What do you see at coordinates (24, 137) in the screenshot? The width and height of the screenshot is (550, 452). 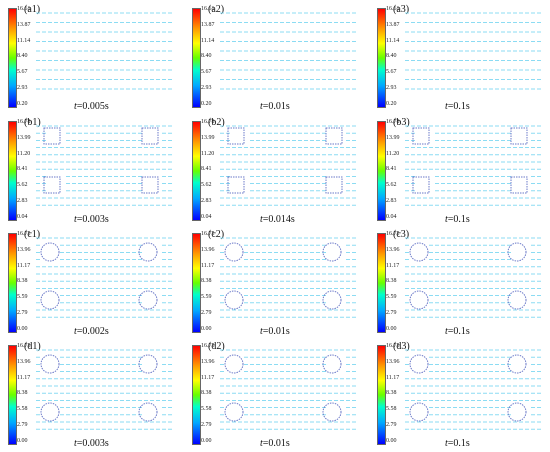 I see `colorbar-tick-label: 13.99` at bounding box center [24, 137].